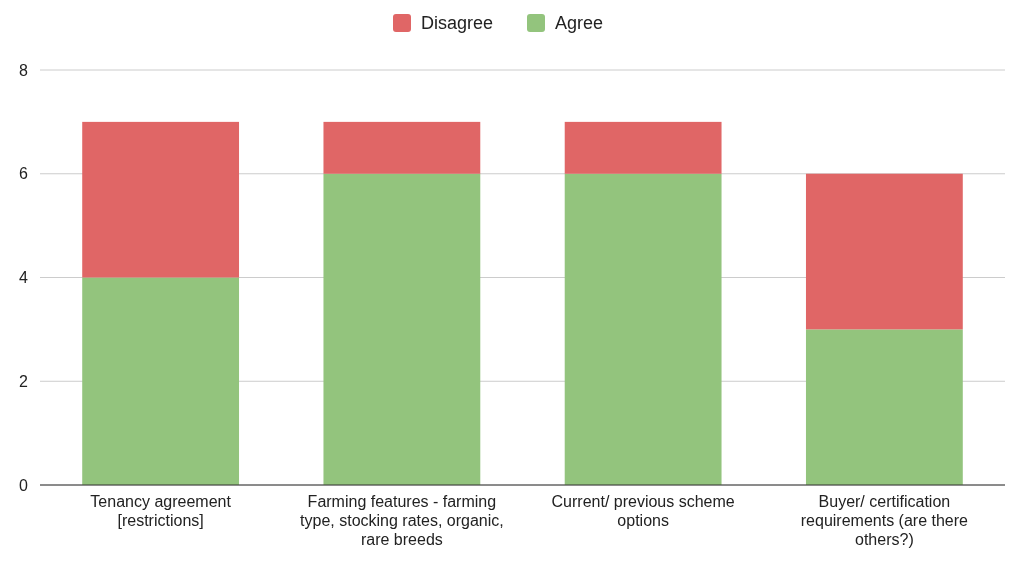 This screenshot has width=1024, height=585. What do you see at coordinates (579, 23) in the screenshot?
I see `legend-label: Agree` at bounding box center [579, 23].